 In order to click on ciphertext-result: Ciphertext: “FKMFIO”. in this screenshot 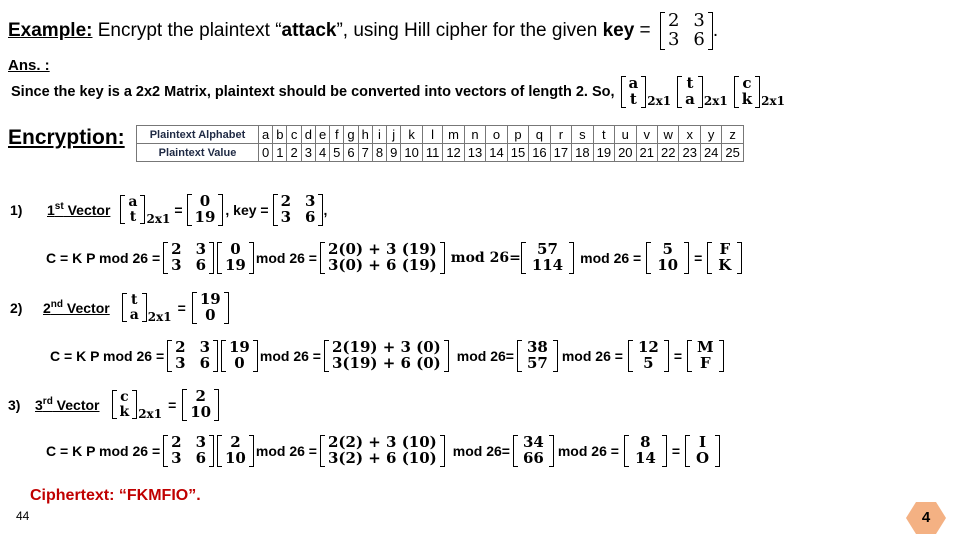, I will do `click(115, 495)`.